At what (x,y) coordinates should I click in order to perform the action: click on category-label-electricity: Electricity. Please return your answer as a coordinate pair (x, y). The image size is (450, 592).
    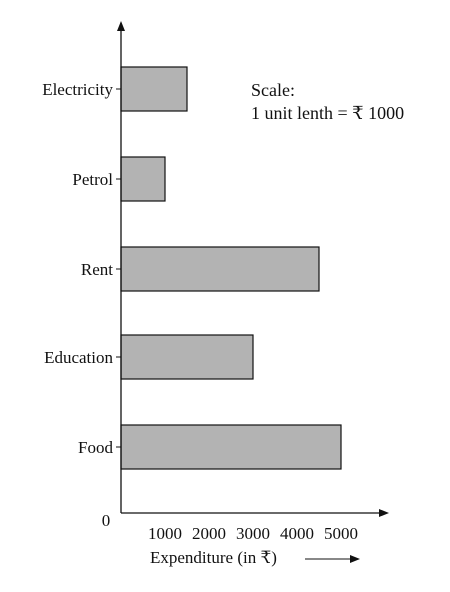
    Looking at the image, I should click on (77, 89).